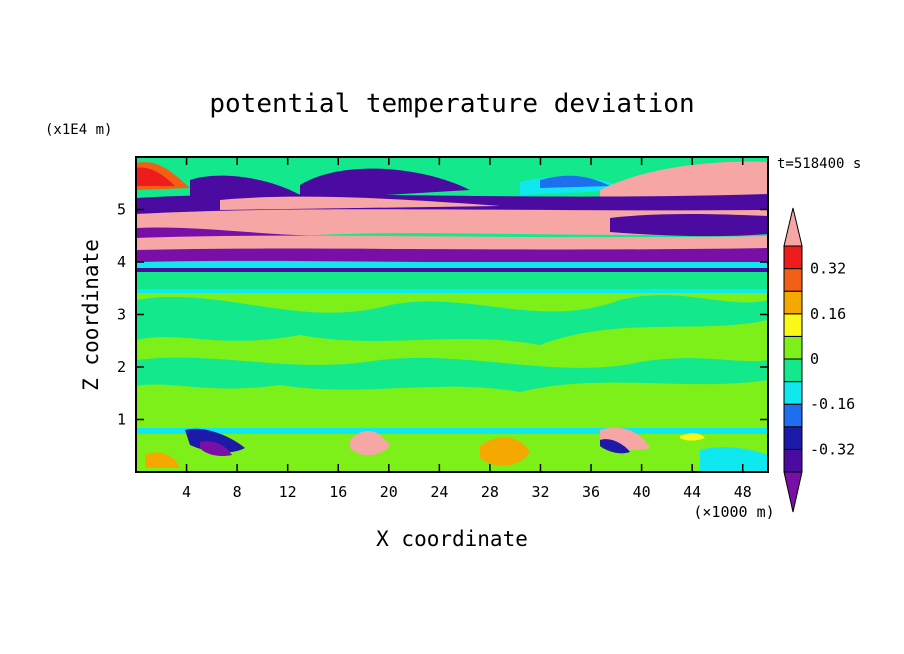  What do you see at coordinates (832, 449) in the screenshot?
I see `colorbar-label: -0.32` at bounding box center [832, 449].